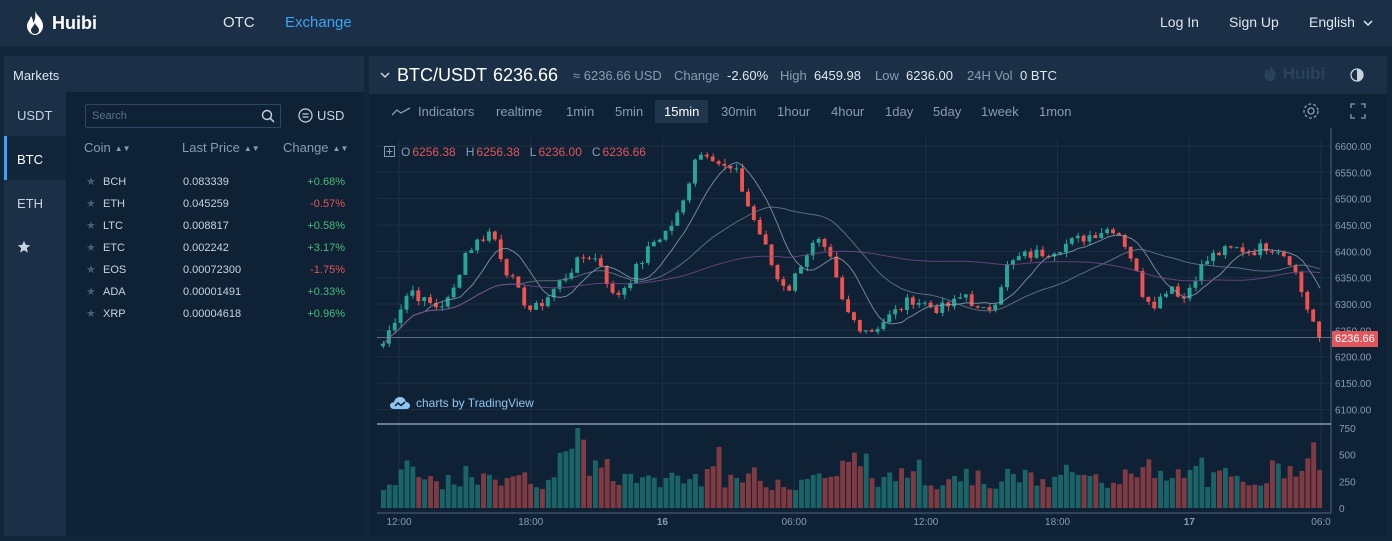 This screenshot has height=541, width=1392. What do you see at coordinates (401, 111) in the screenshot?
I see `indicators-icon` at bounding box center [401, 111].